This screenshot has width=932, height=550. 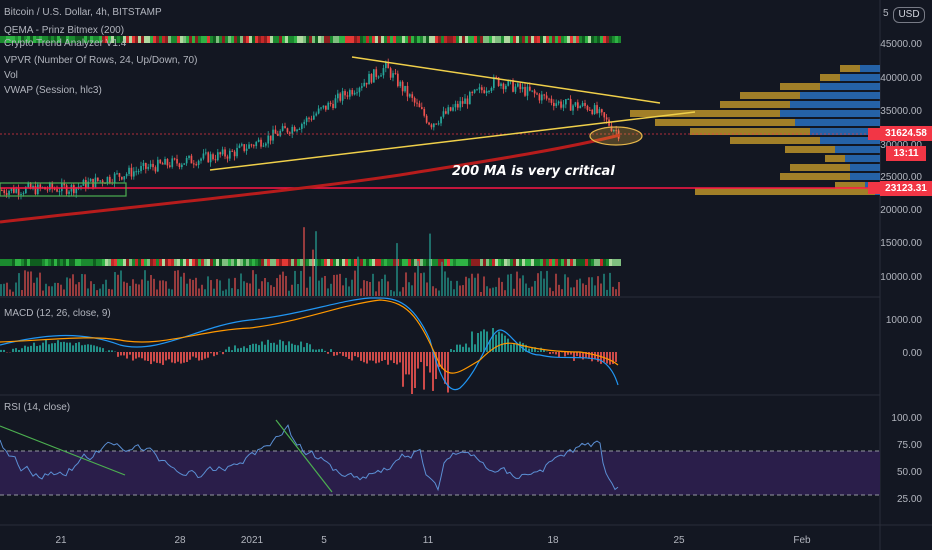 I want to click on currency-button: USD, so click(x=909, y=15).